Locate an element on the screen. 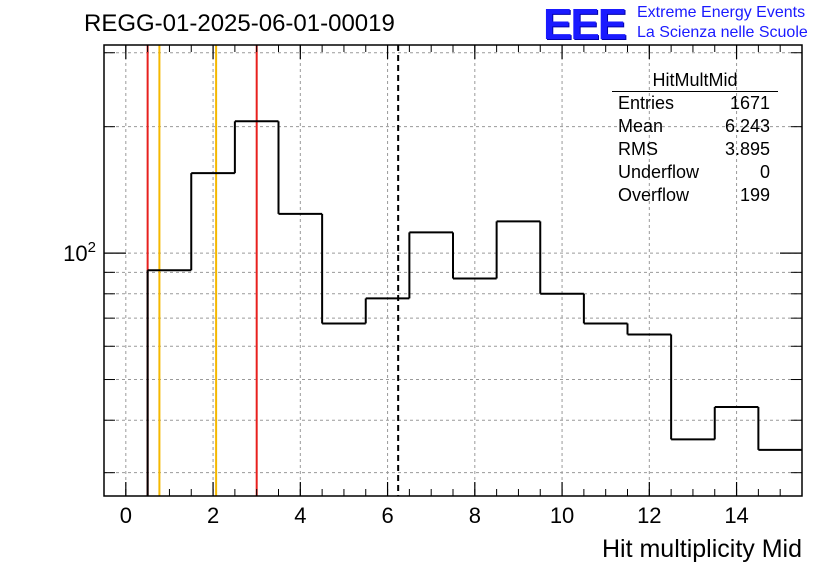 The image size is (836, 572). x-tick-label: 14 is located at coordinates (736, 515).